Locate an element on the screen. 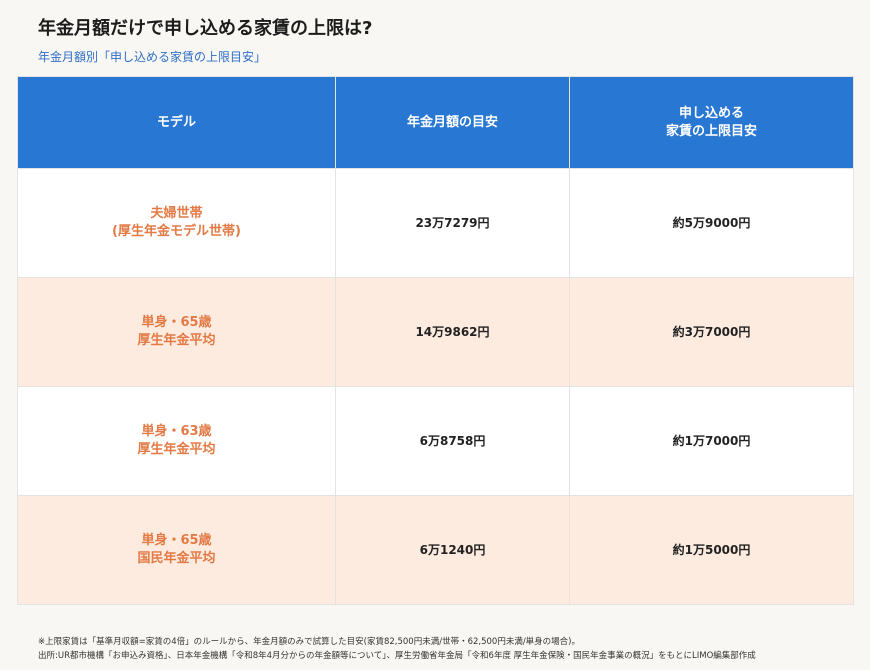  pension-cell: 23万7279円 is located at coordinates (452, 223).